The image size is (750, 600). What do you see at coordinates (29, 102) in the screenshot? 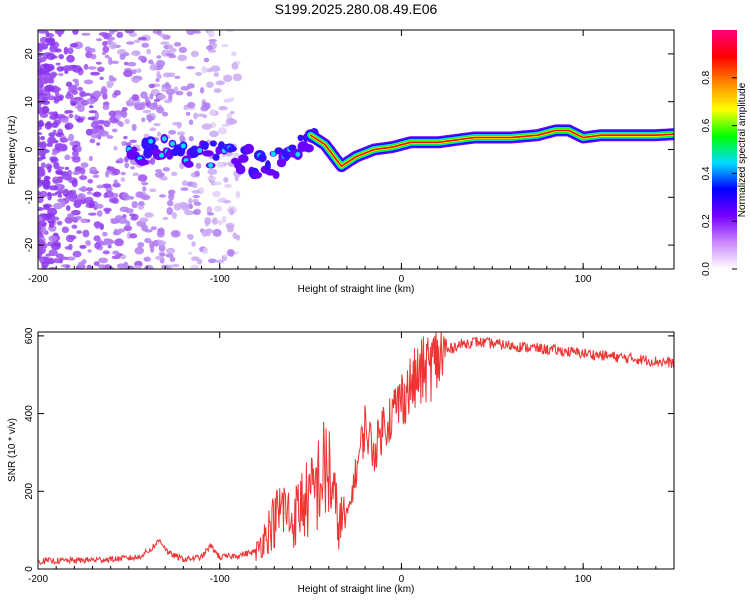
I see `y-tick-label: 10` at bounding box center [29, 102].